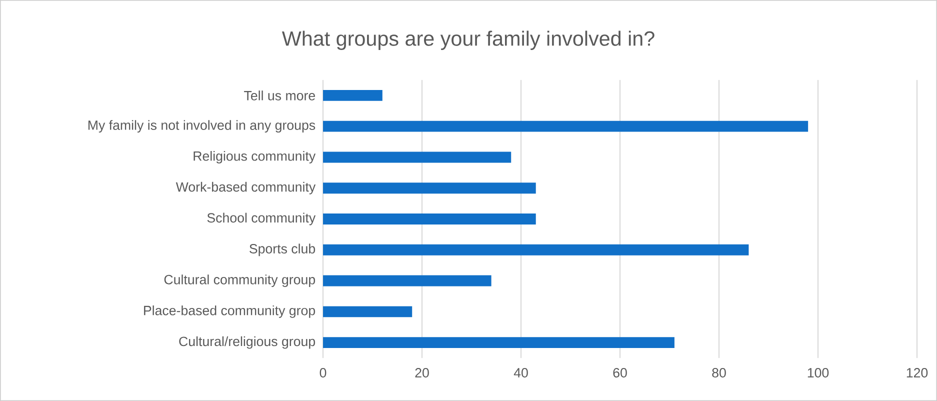 This screenshot has width=937, height=401. Describe the element at coordinates (255, 157) in the screenshot. I see `y-tick-label: Religious community` at that location.